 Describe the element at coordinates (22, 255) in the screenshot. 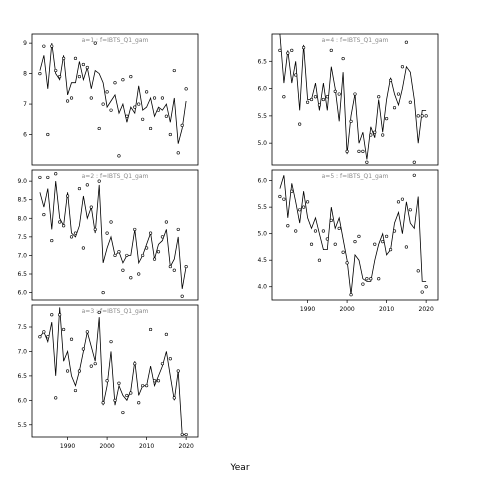

I see `y-tick-label: 7.0` at that location.